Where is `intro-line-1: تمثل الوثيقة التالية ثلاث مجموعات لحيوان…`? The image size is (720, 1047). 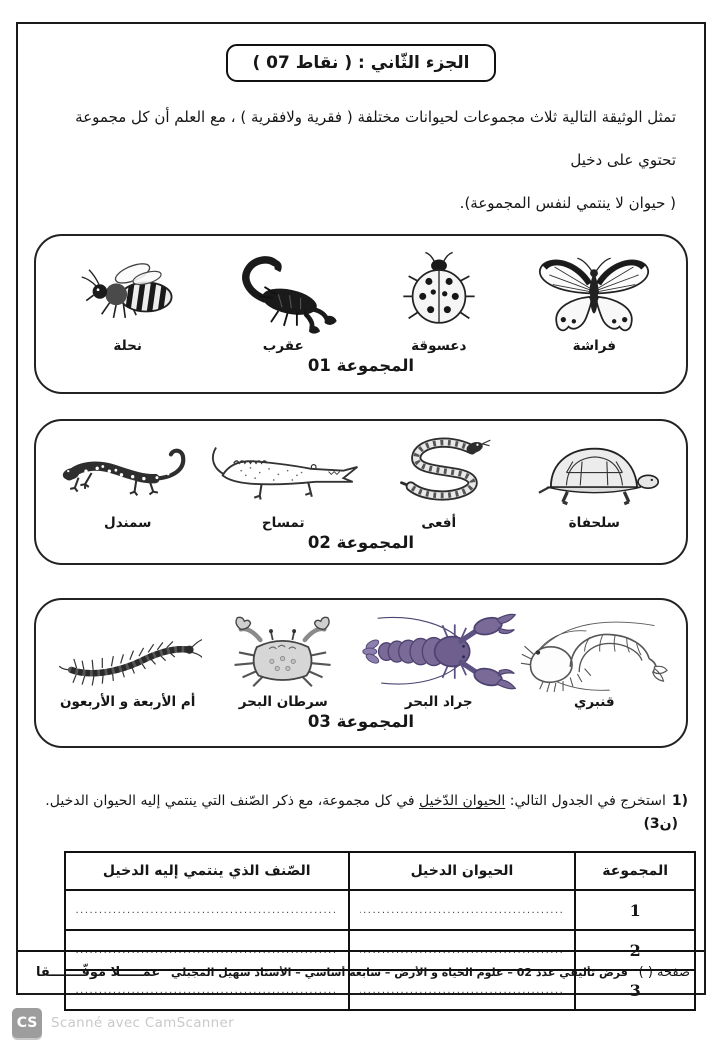
intro-line-1: تمثل الوثيقة التالية ثلاث مجموعات لحيوان… is located at coordinates (375, 138).